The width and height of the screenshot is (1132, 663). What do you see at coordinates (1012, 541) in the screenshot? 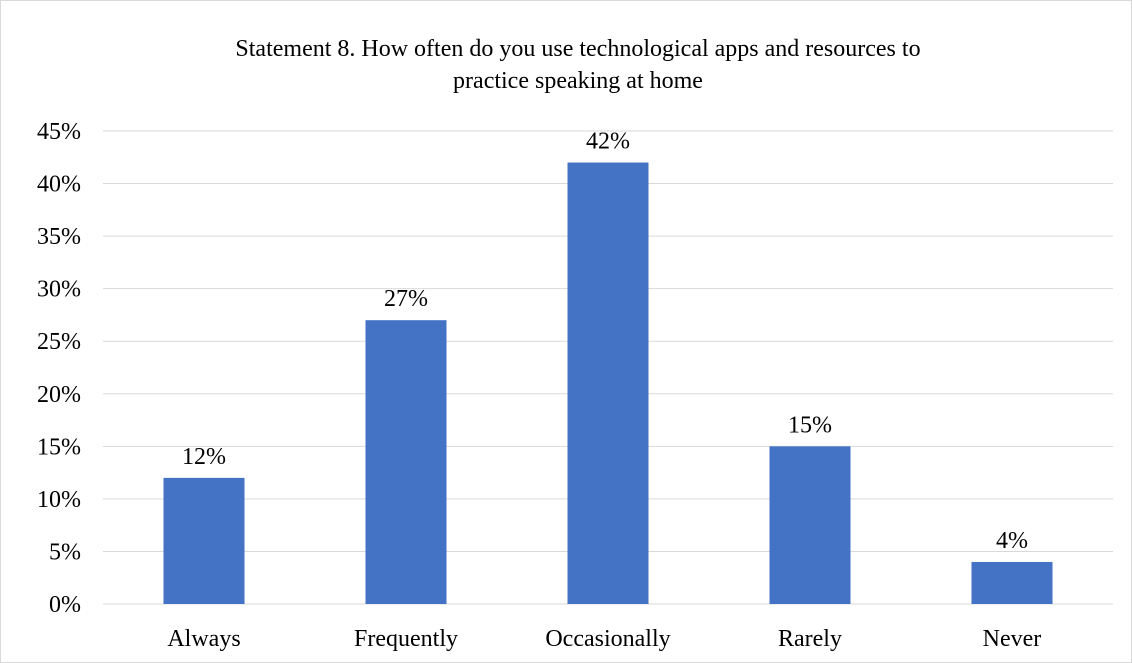
I see `data-label-never: 4%` at bounding box center [1012, 541].